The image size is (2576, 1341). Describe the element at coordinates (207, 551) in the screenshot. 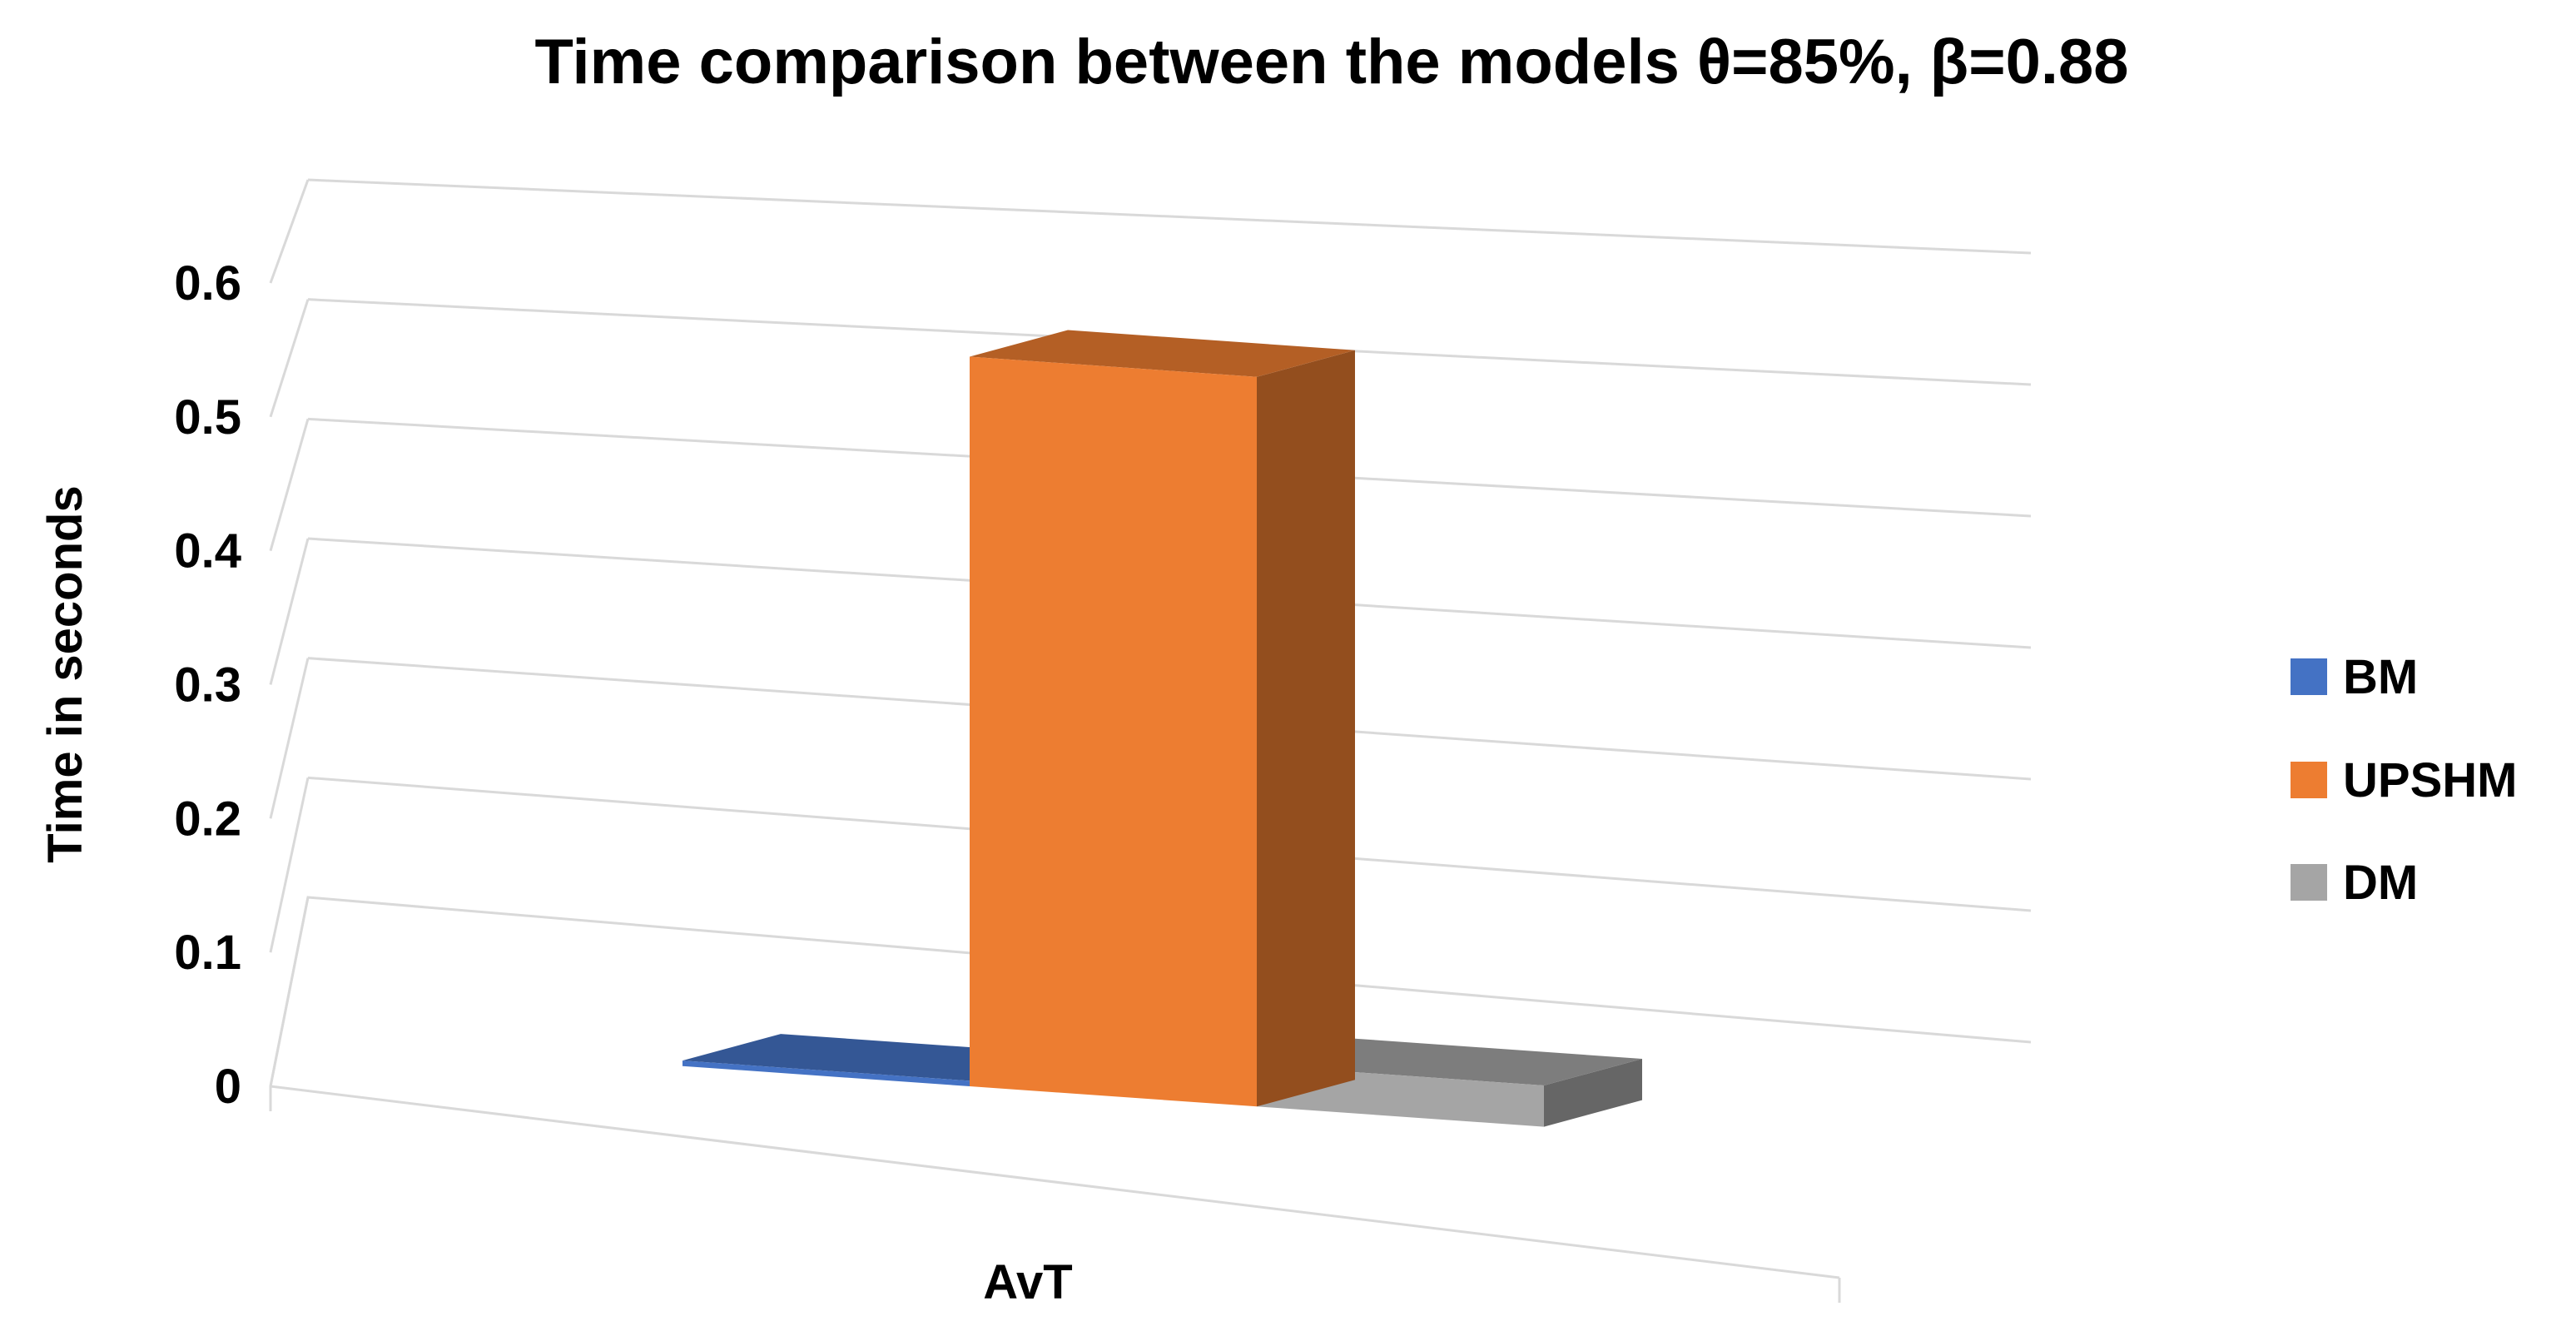

I see `y-tick-label: 0.4` at that location.